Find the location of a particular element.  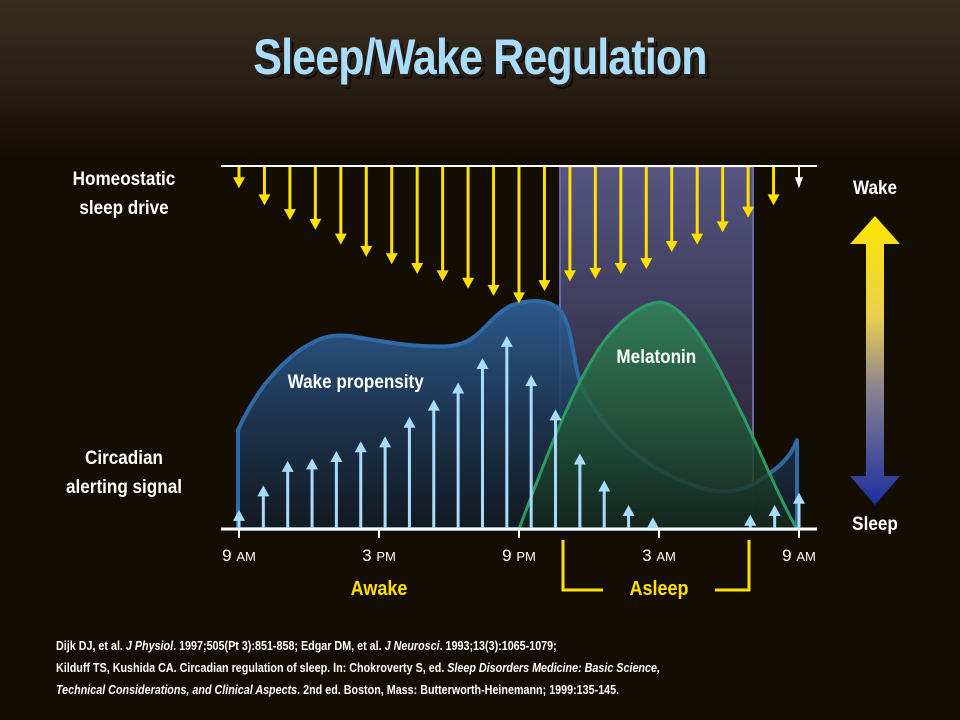

label-line: alerting signal is located at coordinates (124, 487).